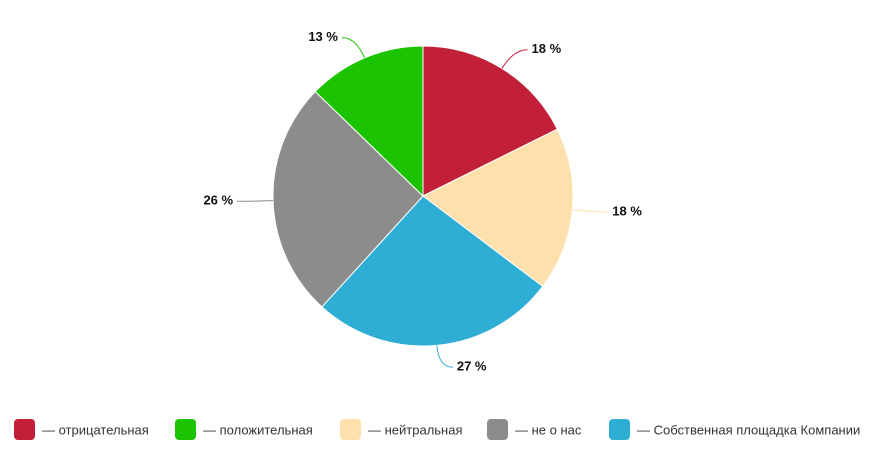 This screenshot has height=459, width=884. What do you see at coordinates (218, 200) in the screenshot?
I see `data-label: 26 %` at bounding box center [218, 200].